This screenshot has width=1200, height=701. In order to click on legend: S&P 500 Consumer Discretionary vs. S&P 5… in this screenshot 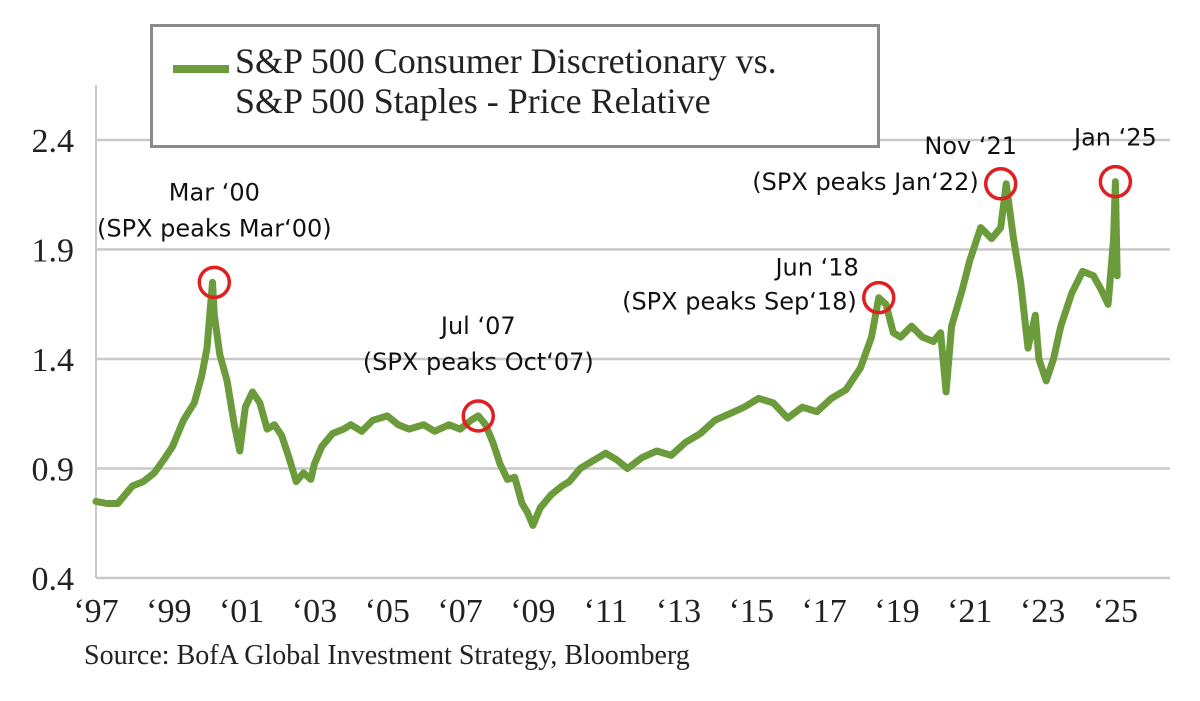, I will do `click(515, 86)`.